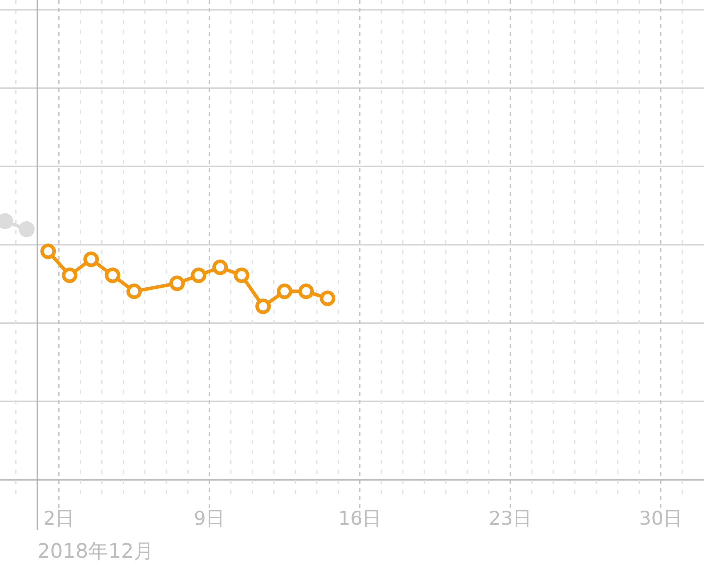 The height and width of the screenshot is (569, 704). I want to click on xlabel: 2018年12月, so click(96, 551).